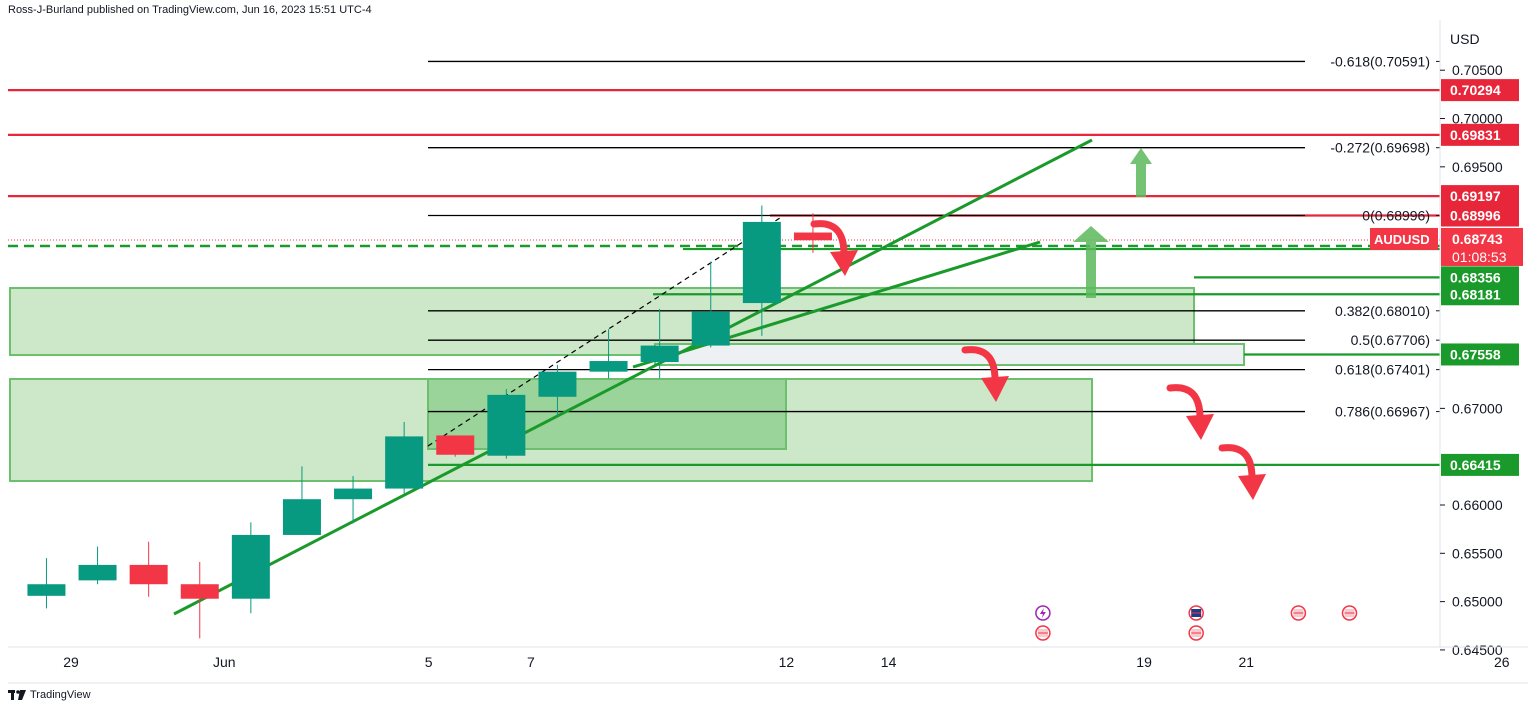  What do you see at coordinates (1477, 553) in the screenshot?
I see `y-tick-label: 0.65500` at bounding box center [1477, 553].